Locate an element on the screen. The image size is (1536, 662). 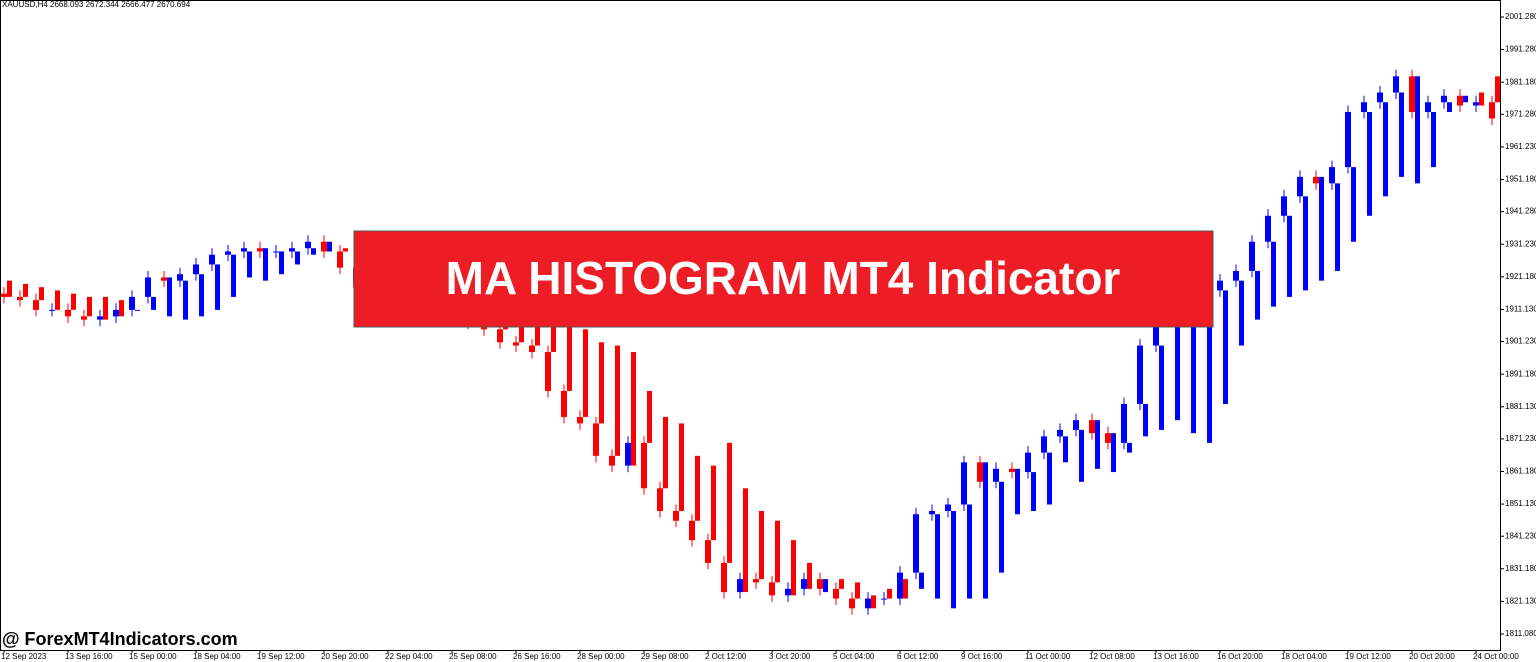
banner-box is located at coordinates (783, 279).